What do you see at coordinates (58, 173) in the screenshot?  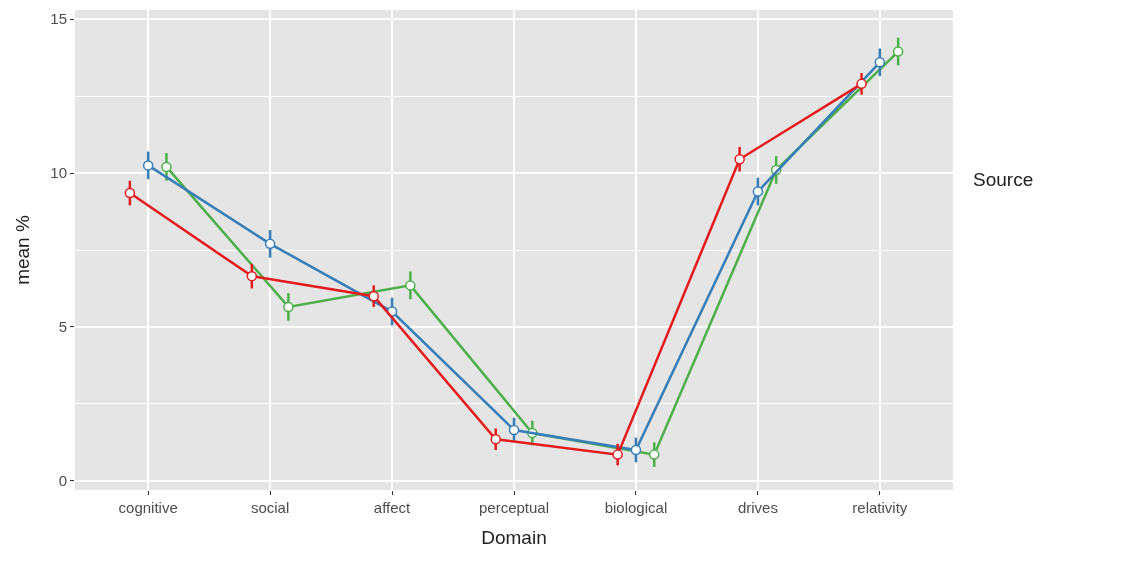 I see `y-tick-label: 10` at bounding box center [58, 173].